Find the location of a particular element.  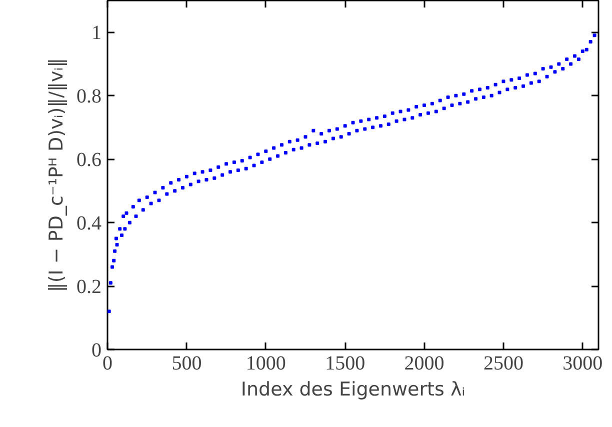

x-tick-label: 1500 is located at coordinates (345, 363).